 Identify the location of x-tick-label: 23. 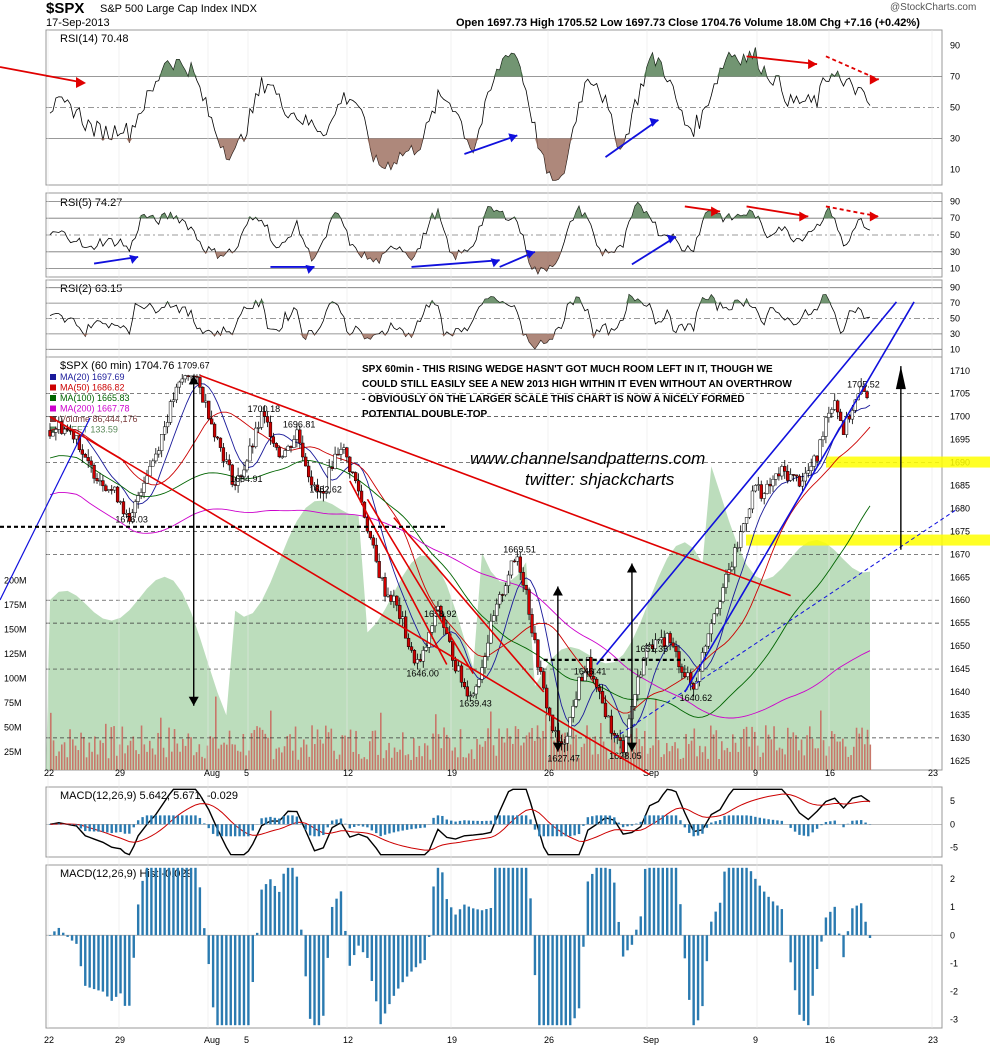
(933, 773).